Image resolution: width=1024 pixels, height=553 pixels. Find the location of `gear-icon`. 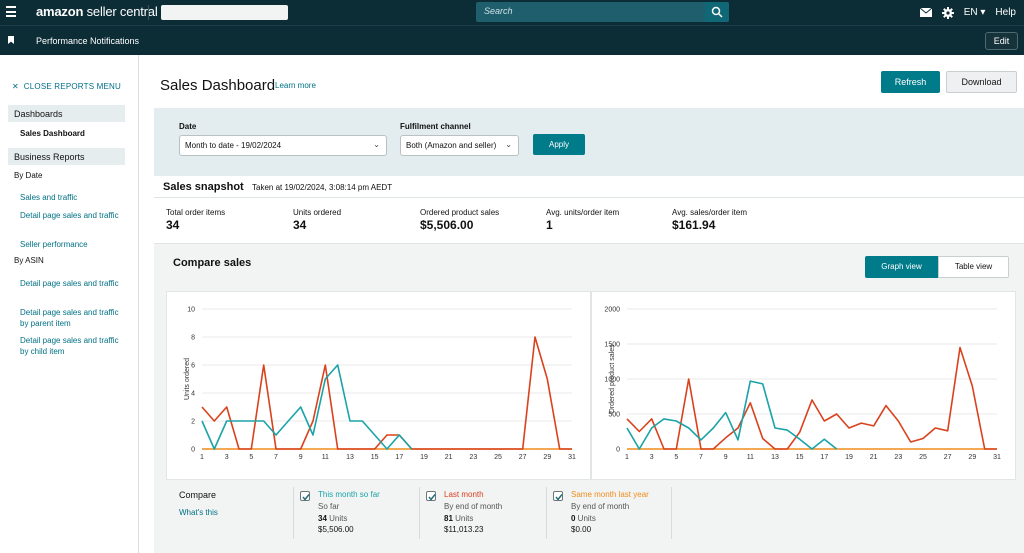

gear-icon is located at coordinates (947, 12).